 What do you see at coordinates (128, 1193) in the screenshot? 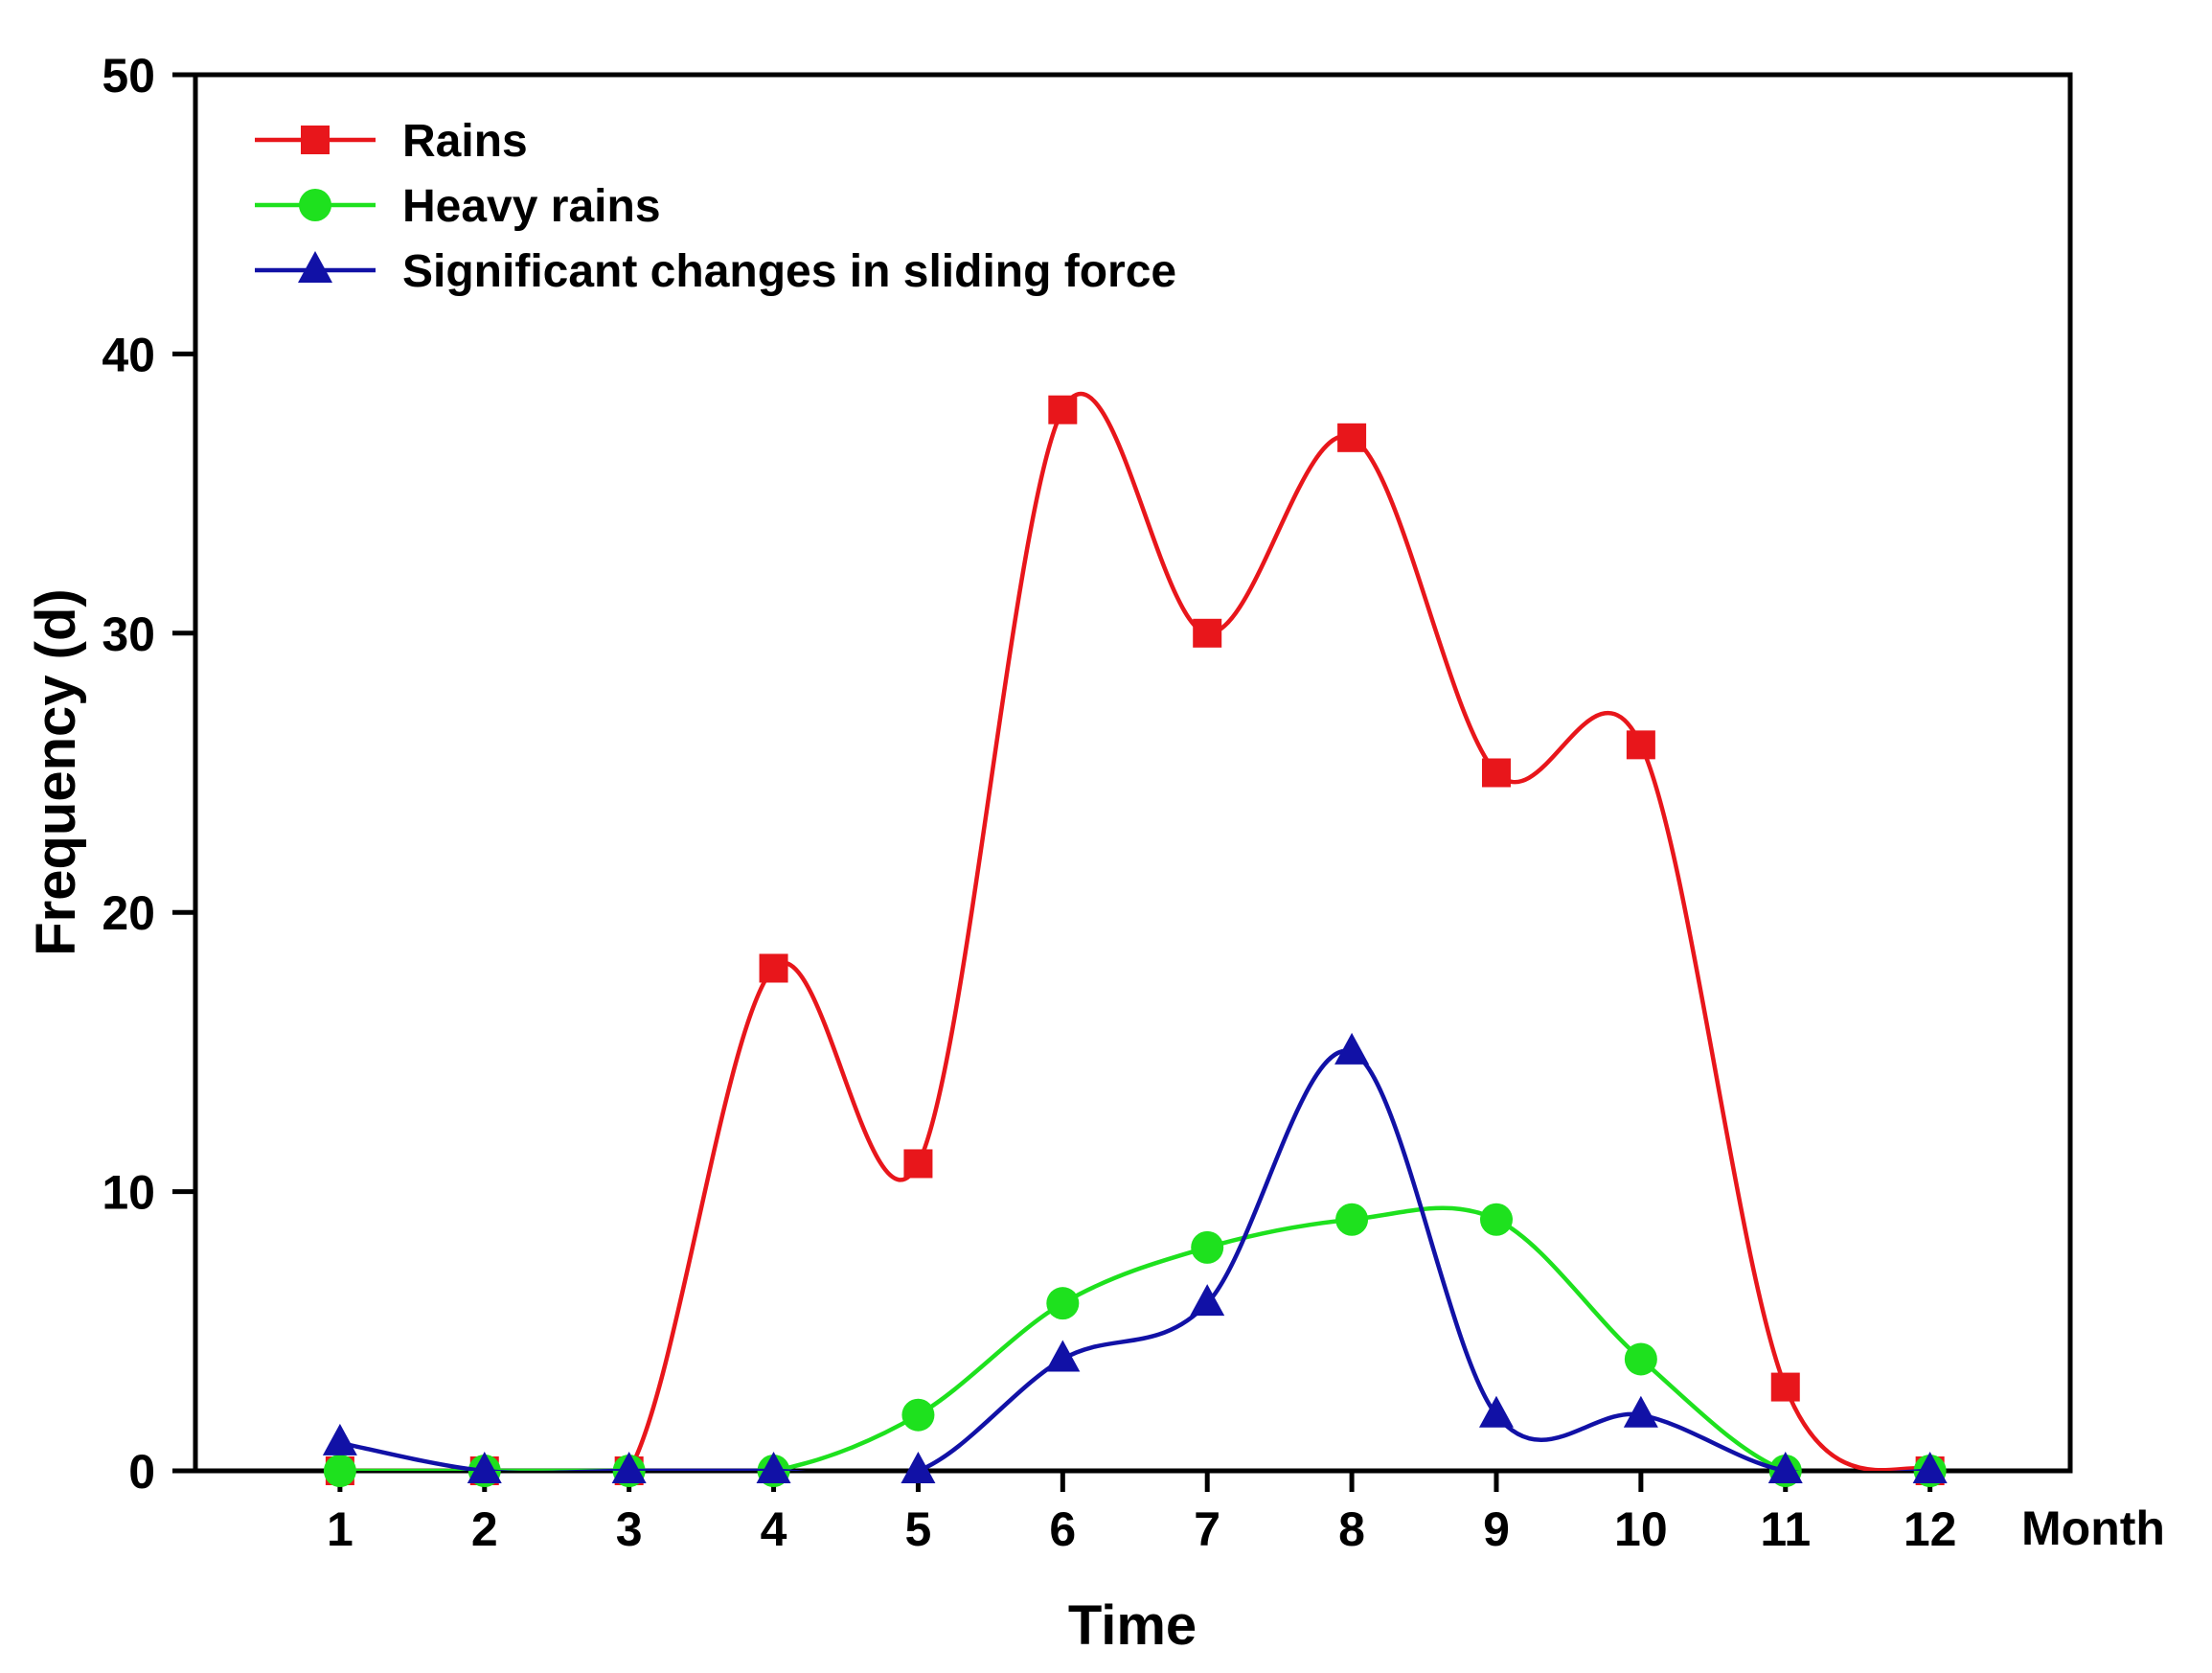
I see `y-tick-label: 10` at bounding box center [128, 1193].